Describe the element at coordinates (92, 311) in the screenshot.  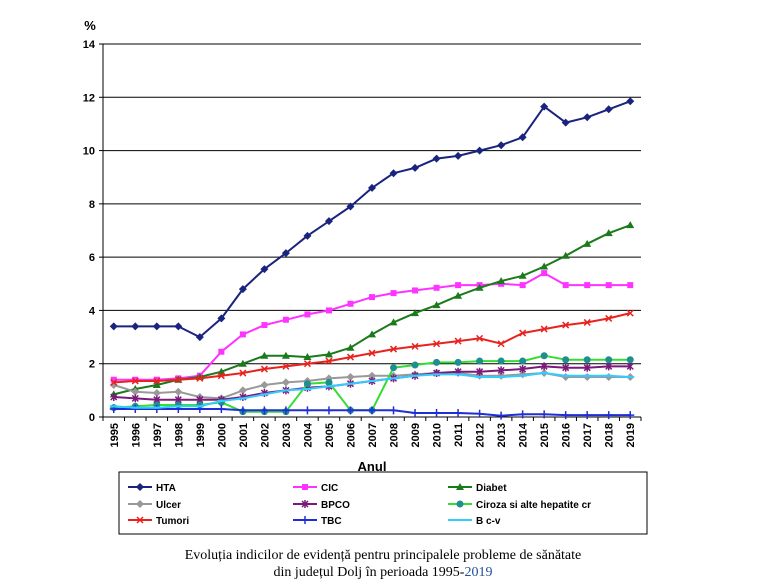
I see `y-tick-label: 4` at that location.